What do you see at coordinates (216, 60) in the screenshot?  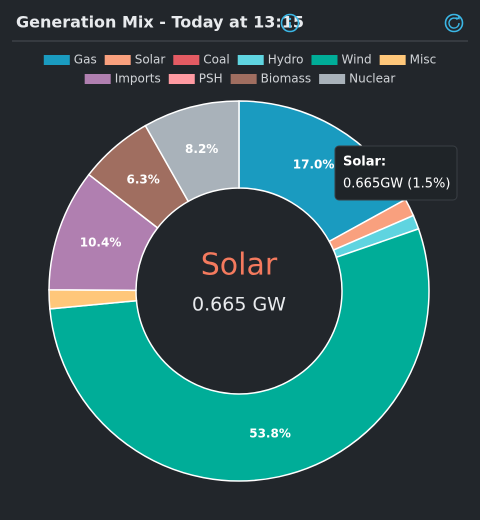 I see `legend-label: Coal` at bounding box center [216, 60].